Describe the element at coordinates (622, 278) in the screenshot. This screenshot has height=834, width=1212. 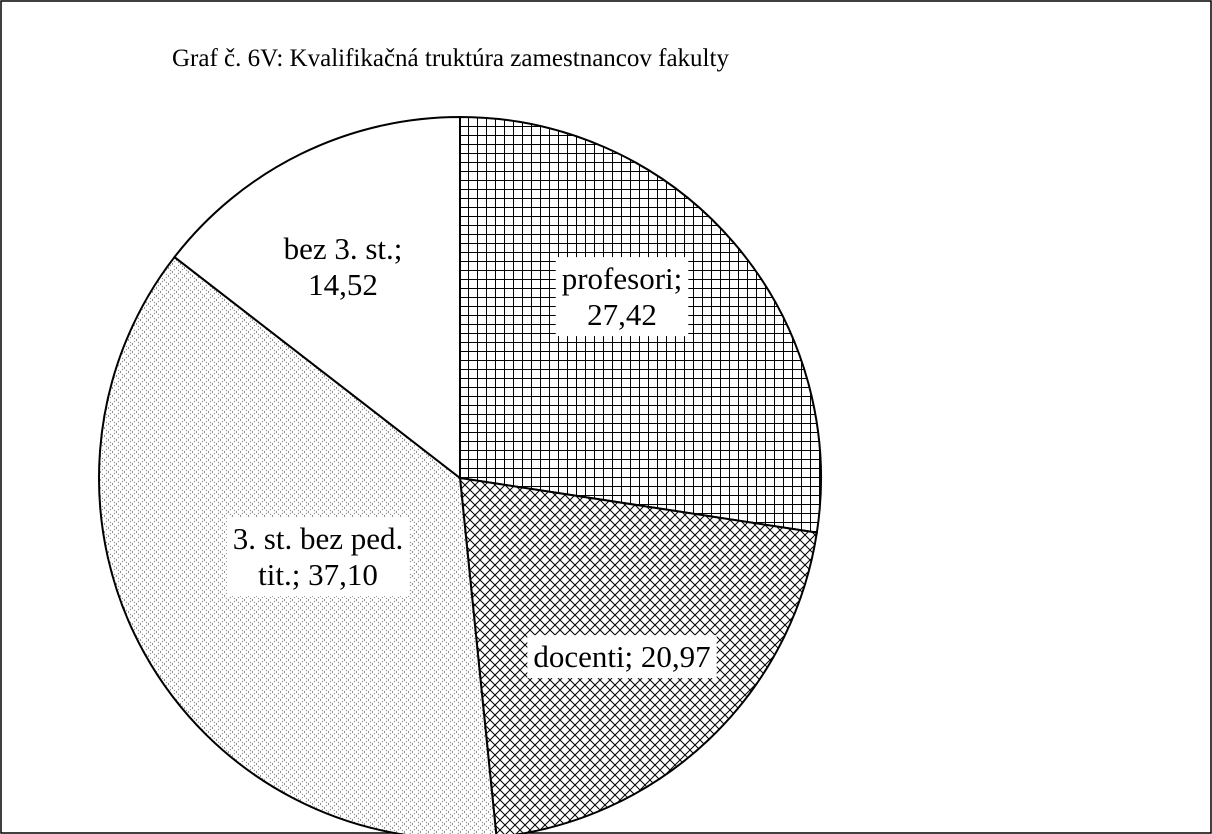
I see `data-label-text: profesori;` at that location.